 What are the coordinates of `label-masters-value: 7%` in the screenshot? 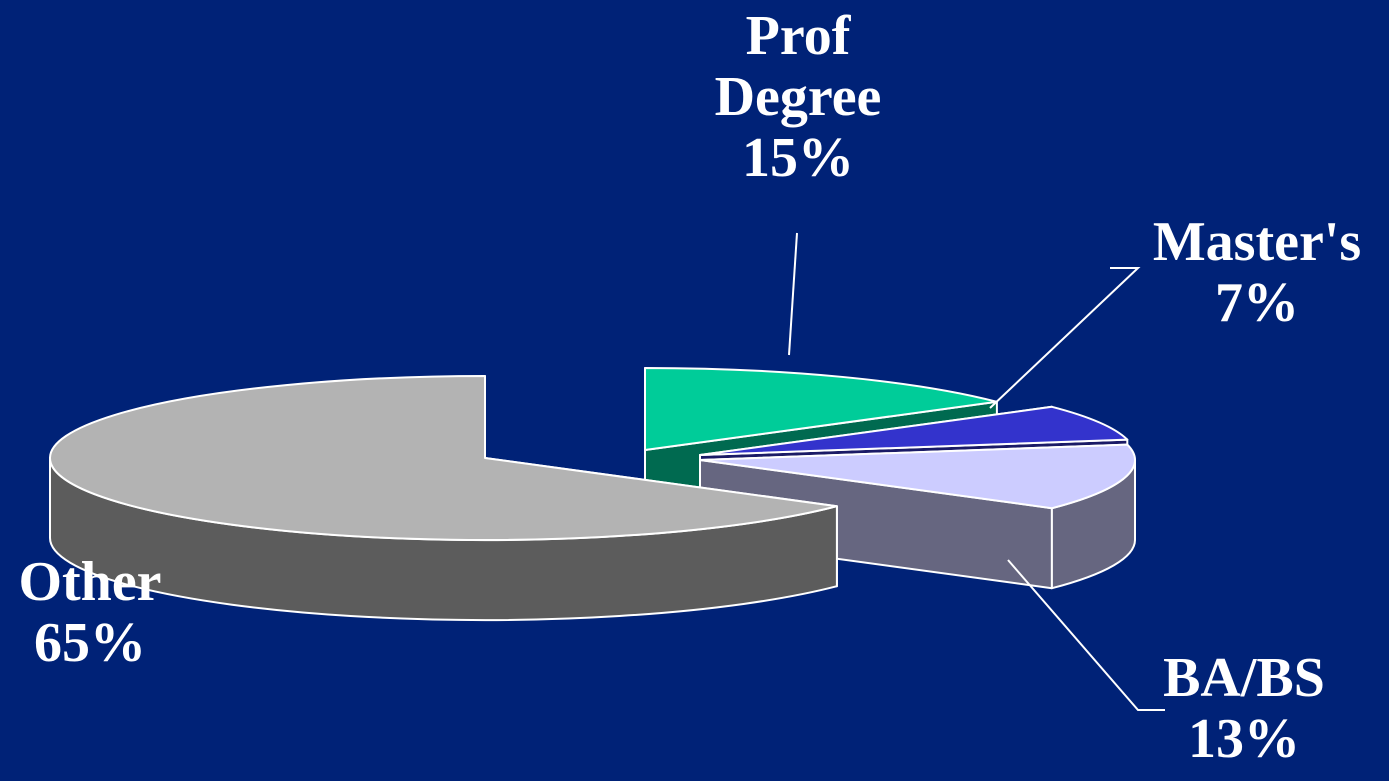 It's located at (1257, 303).